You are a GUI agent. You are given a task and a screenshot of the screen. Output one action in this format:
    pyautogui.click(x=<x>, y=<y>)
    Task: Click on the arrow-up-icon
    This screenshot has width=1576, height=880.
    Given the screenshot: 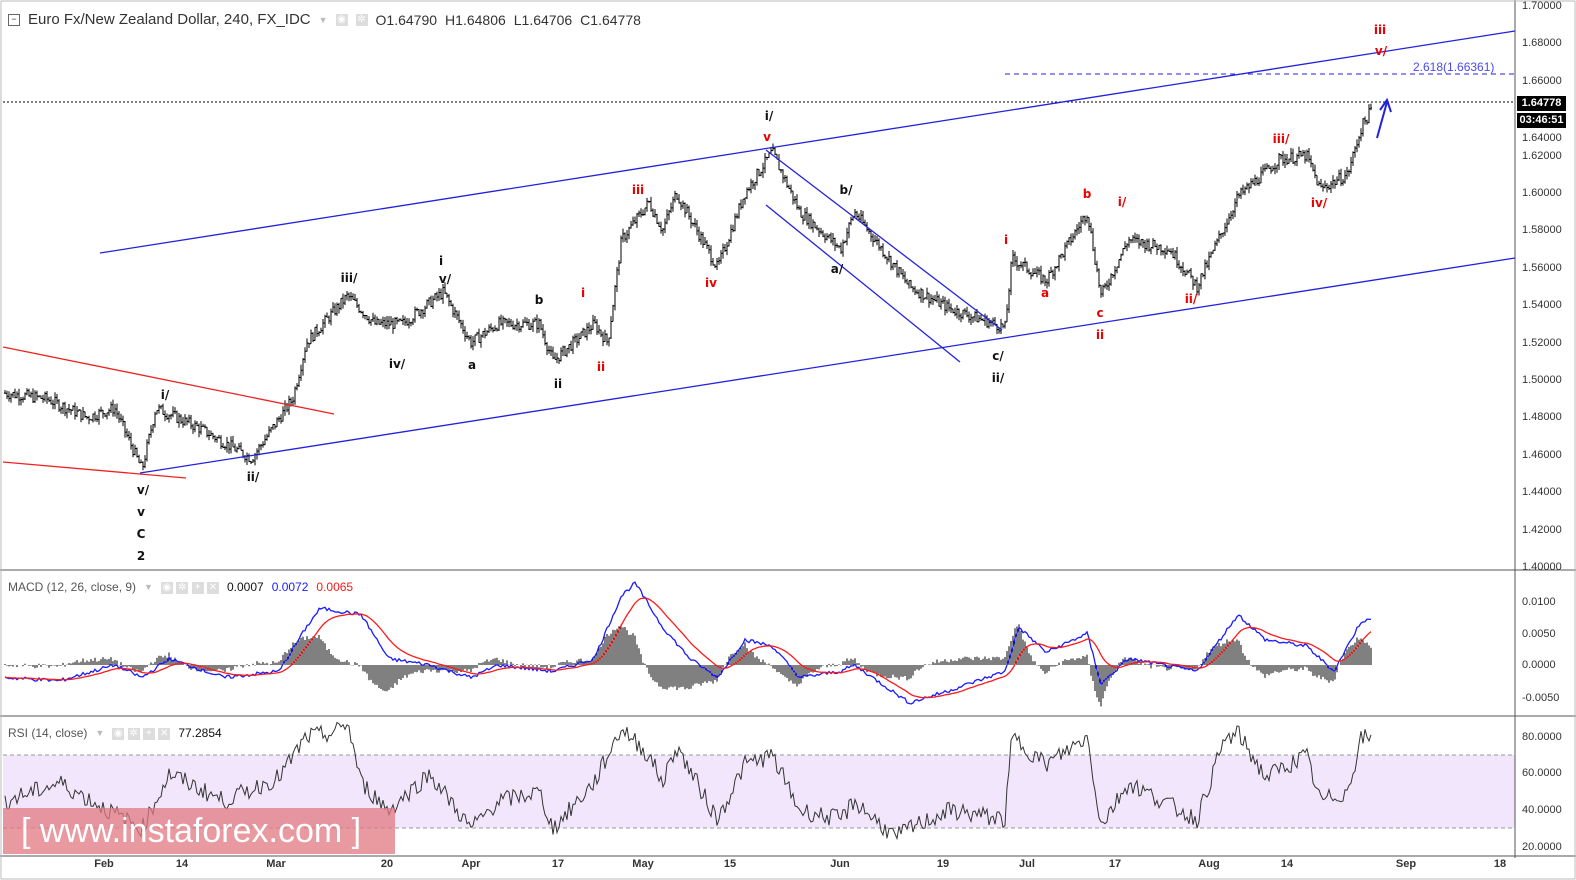 What is the action you would take?
    pyautogui.click(x=1384, y=118)
    